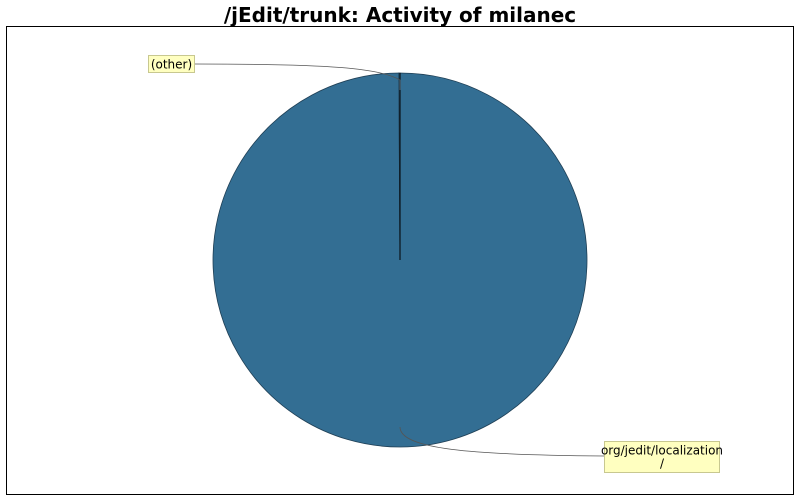  I want to click on slice-label-1: (other), so click(171, 64).